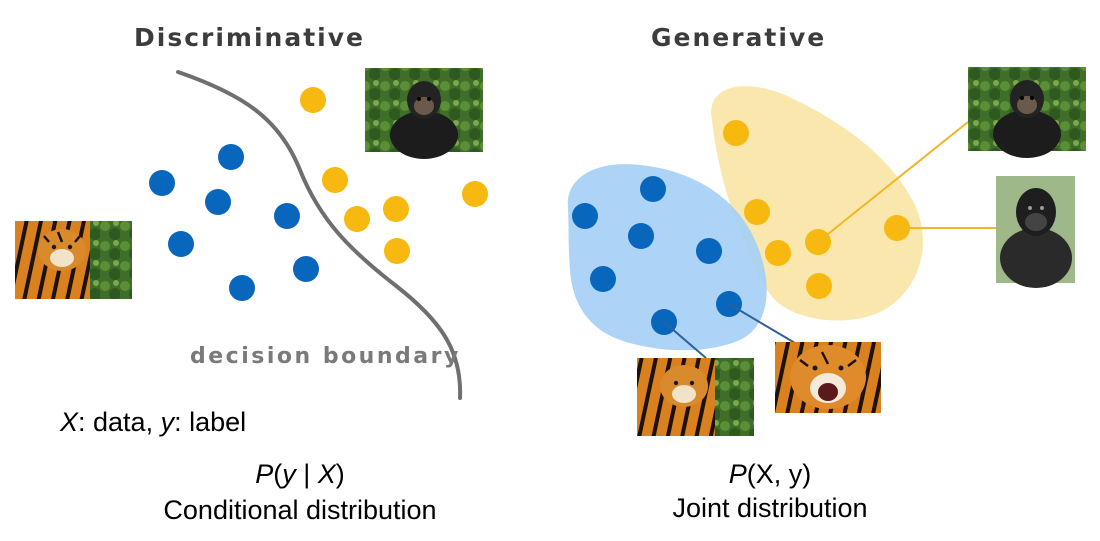 This screenshot has height=541, width=1100. Describe the element at coordinates (779, 474) in the screenshot. I see `formula-rest: (X, y)` at that location.